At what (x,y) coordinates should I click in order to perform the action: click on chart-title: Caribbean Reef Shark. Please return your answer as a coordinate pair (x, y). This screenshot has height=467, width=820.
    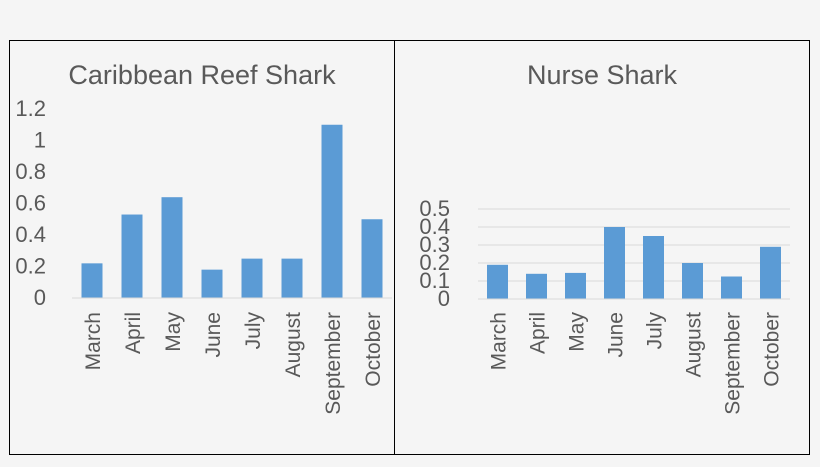
    Looking at the image, I should click on (202, 75).